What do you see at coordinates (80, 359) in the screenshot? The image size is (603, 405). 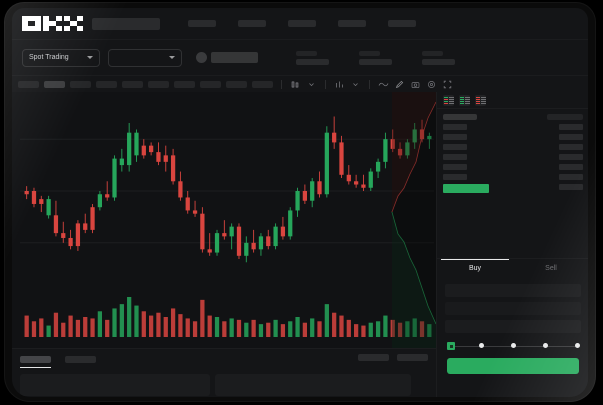 I see `tab-order-history` at bounding box center [80, 359].